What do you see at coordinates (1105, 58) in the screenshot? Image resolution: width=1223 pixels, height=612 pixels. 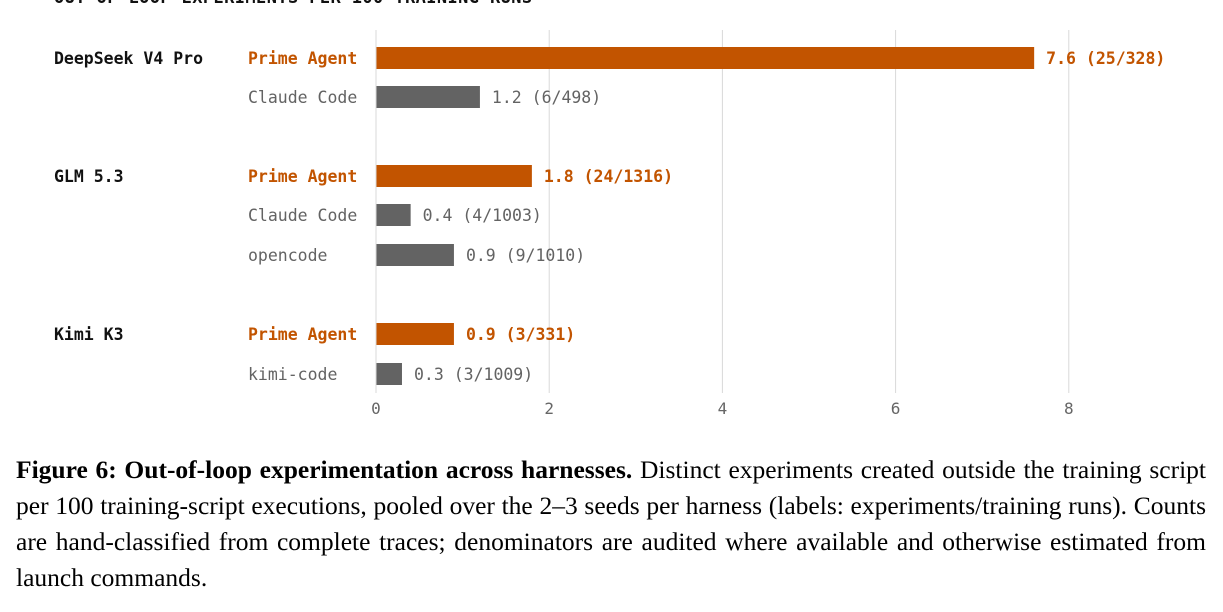 I see `bar-value-label: 7.6 (25/328)` at bounding box center [1105, 58].